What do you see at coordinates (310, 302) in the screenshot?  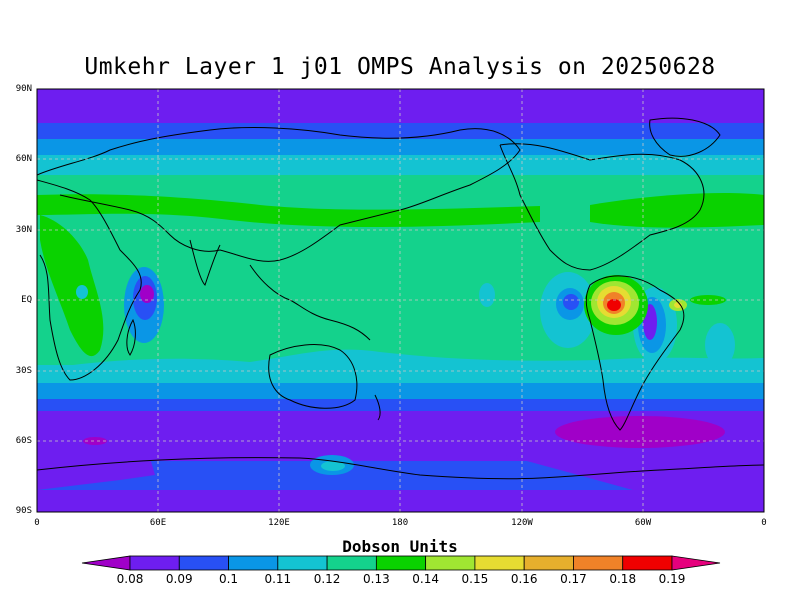 I see `coast-se-asia` at bounding box center [310, 302].